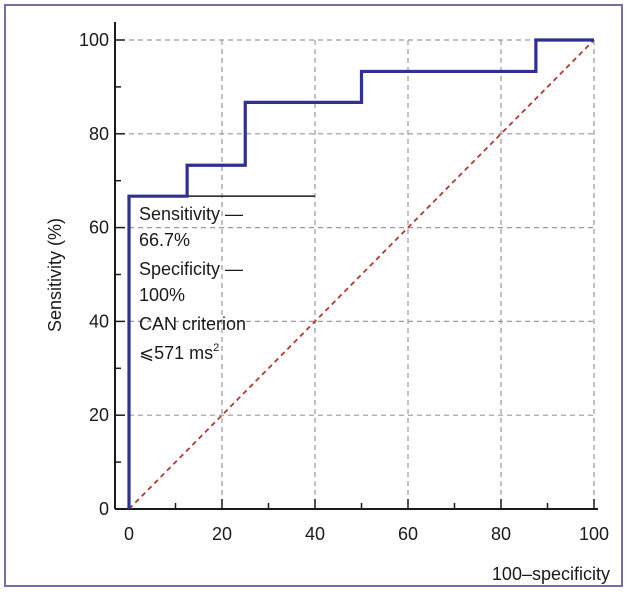  What do you see at coordinates (162, 295) in the screenshot?
I see `annotation-line-4: 100%` at bounding box center [162, 295].